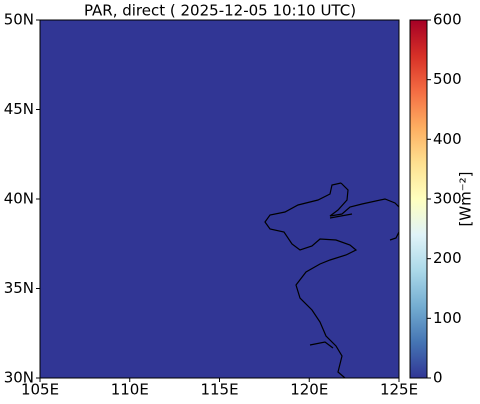 This screenshot has height=404, width=480. Describe the element at coordinates (447, 258) in the screenshot. I see `colorbar-tick-label: 200` at that location.